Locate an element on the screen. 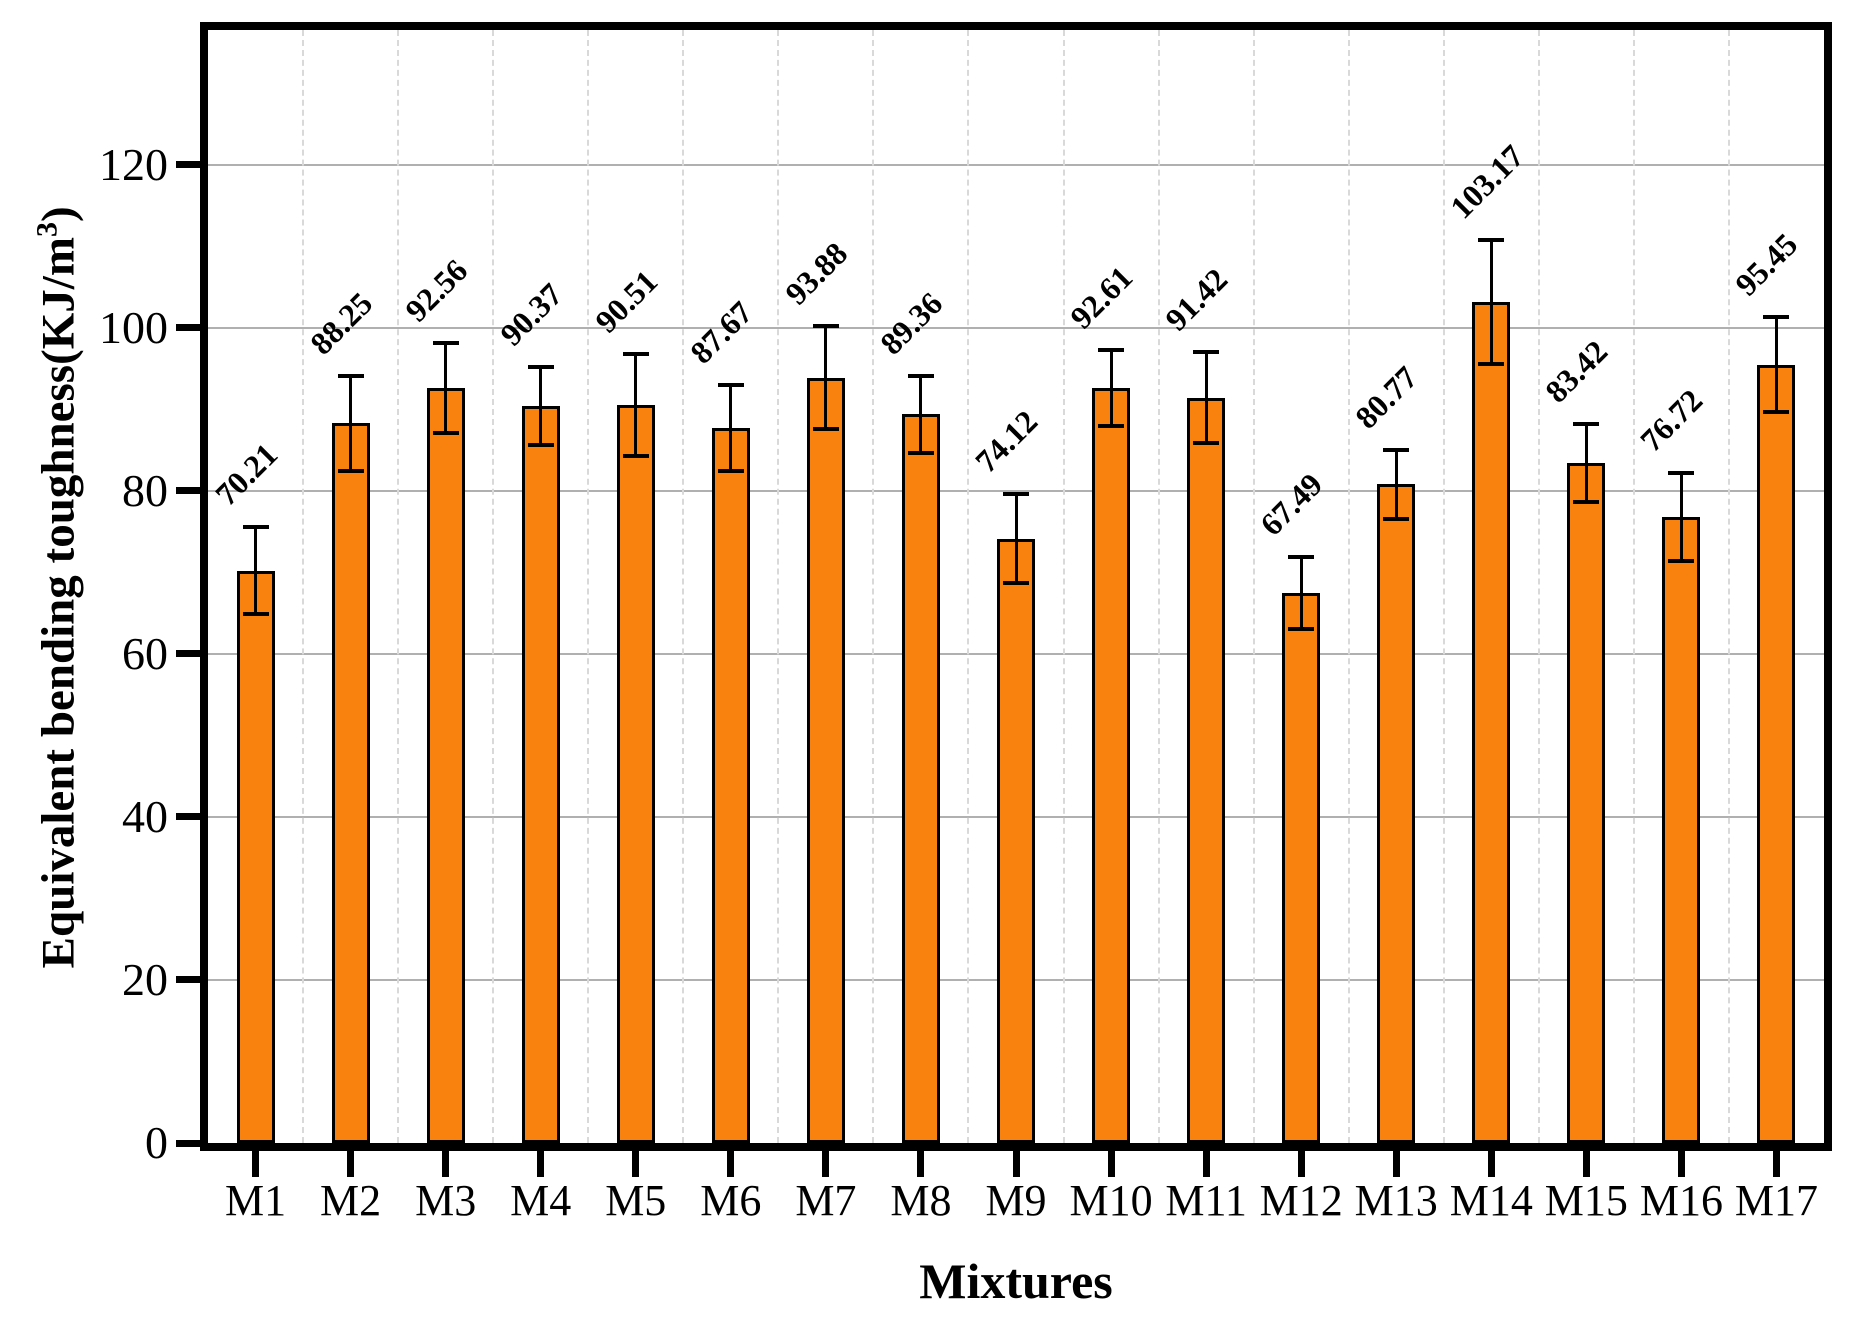  x-tick-M16 is located at coordinates (1681, 1164).